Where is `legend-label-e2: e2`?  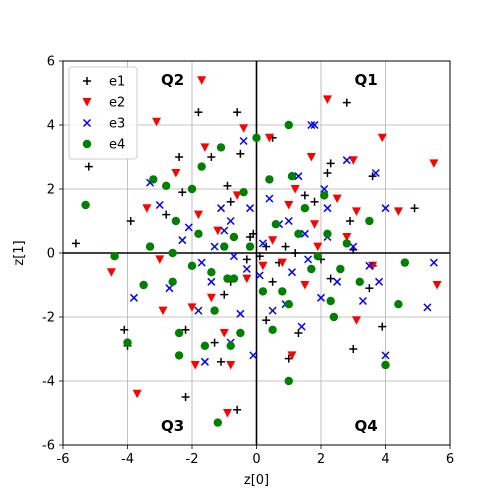
legend-label-e2: e2 is located at coordinates (117, 103).